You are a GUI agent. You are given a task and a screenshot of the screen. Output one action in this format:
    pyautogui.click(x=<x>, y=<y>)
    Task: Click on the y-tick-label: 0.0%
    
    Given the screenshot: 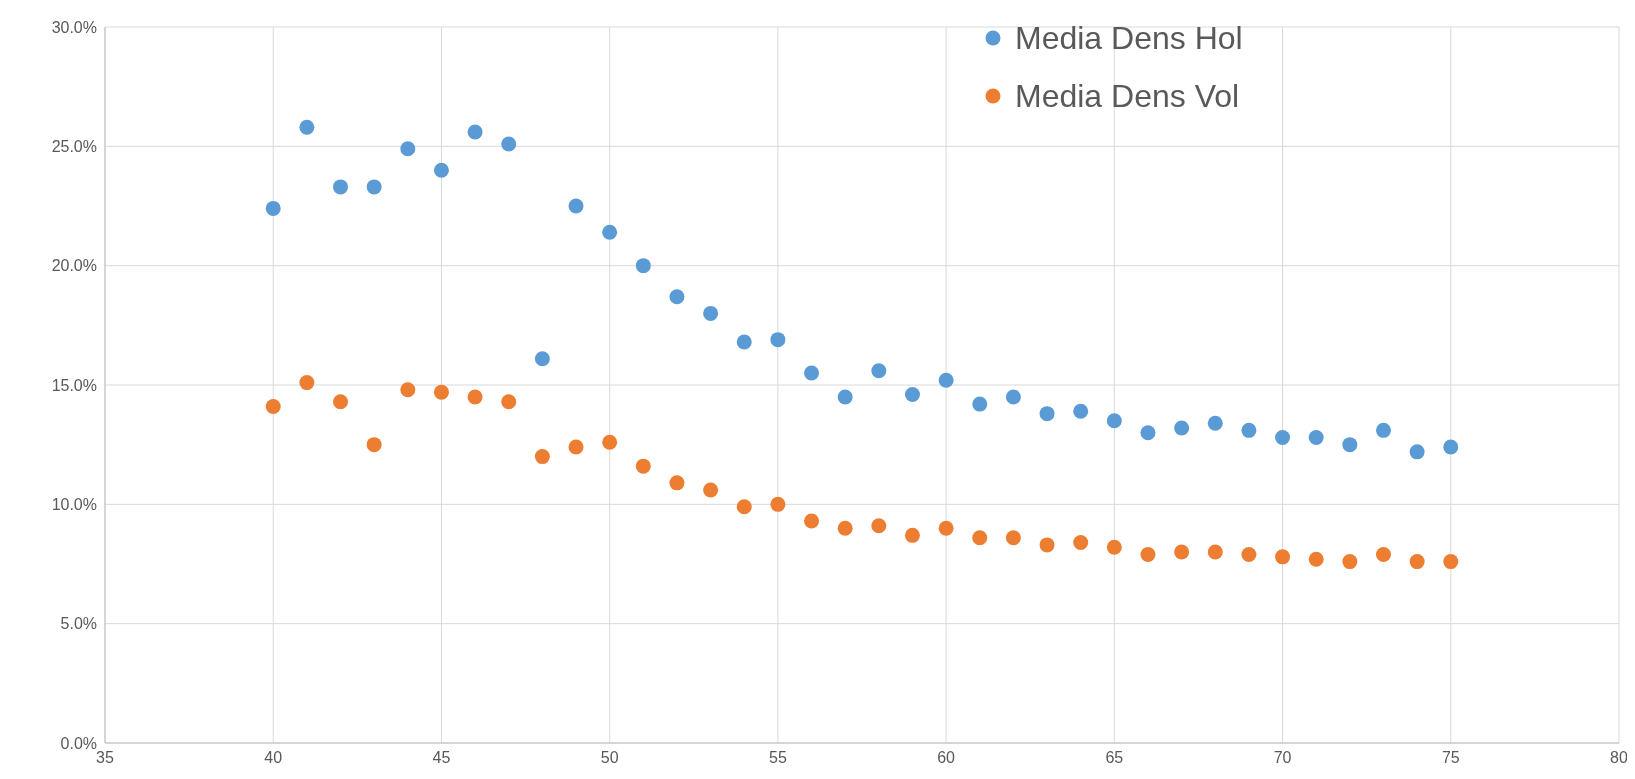 What is the action you would take?
    pyautogui.click(x=78, y=743)
    